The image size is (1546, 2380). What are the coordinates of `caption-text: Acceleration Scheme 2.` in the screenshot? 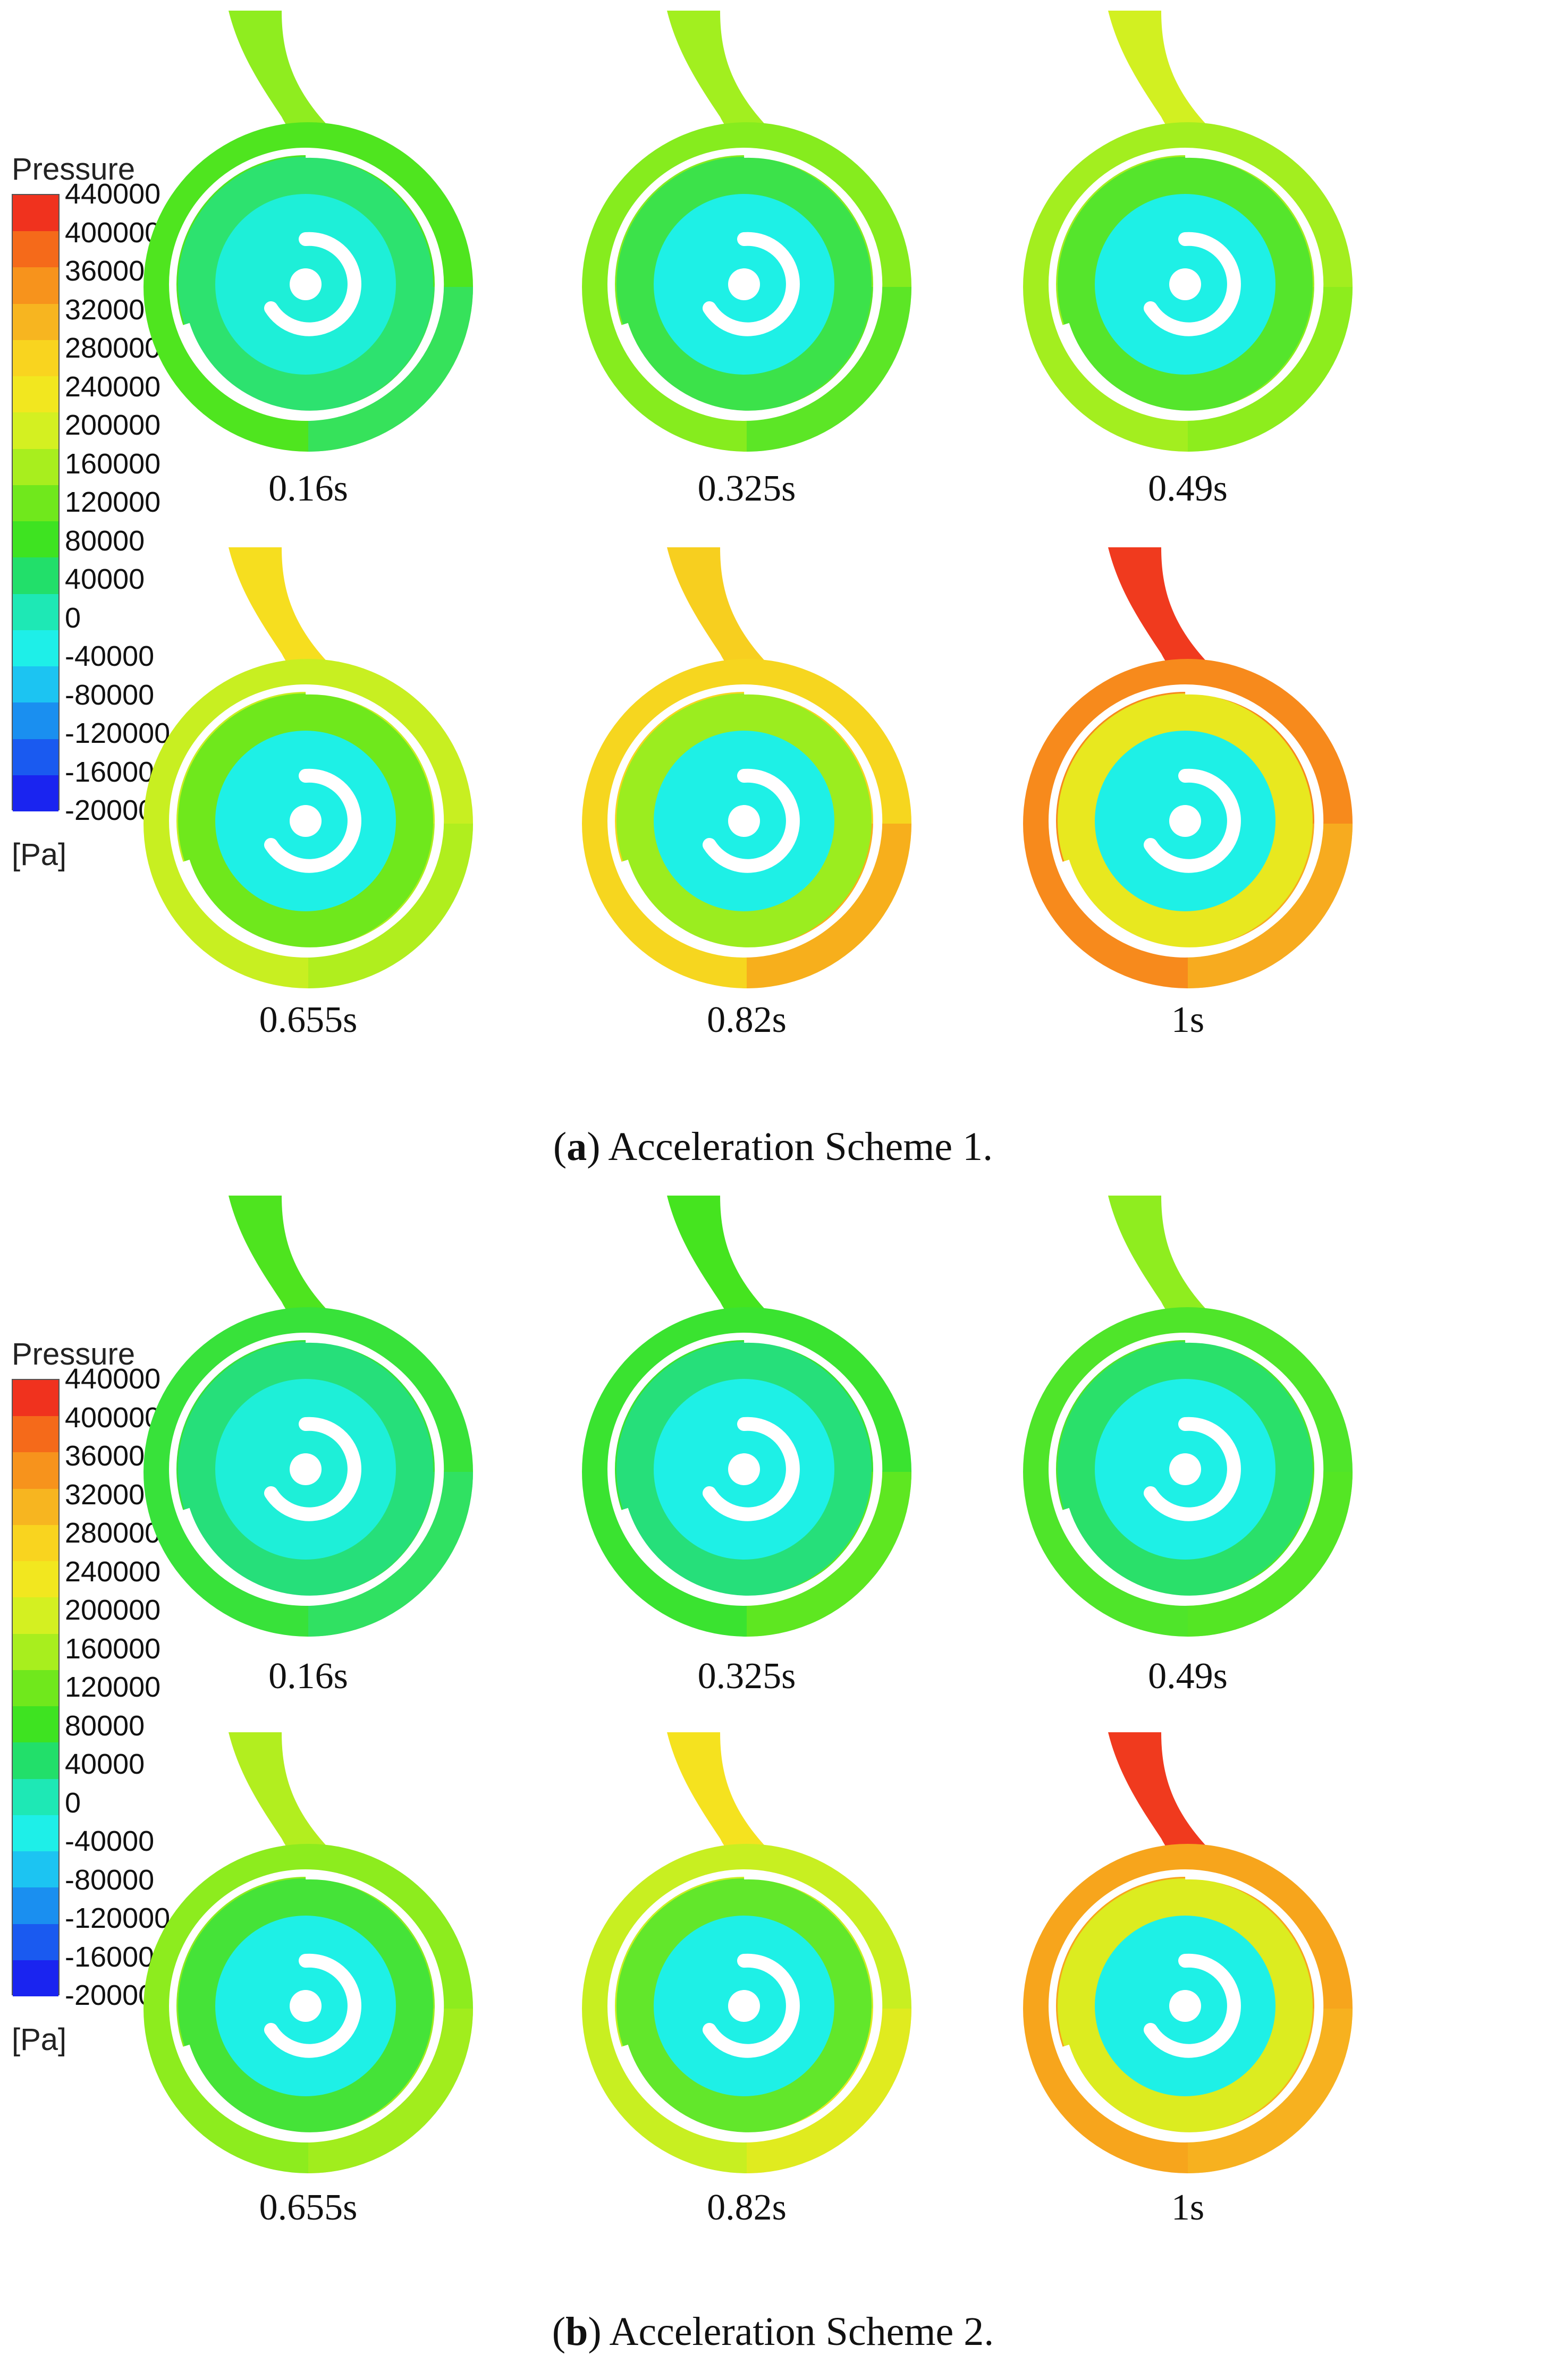 It's located at (797, 2331).